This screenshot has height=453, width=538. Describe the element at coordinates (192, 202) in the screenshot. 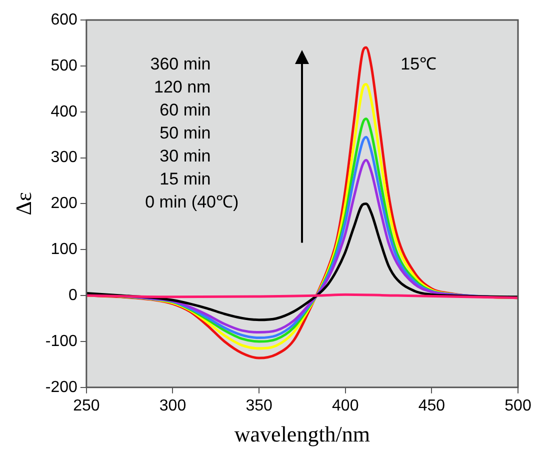

I see `annotation: 0 min (40℃)` at that location.